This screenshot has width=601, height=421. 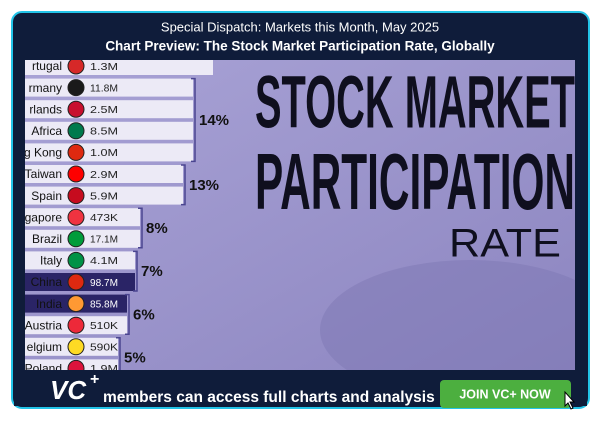 What do you see at coordinates (44, 325) in the screenshot?
I see `country-label: Austria` at bounding box center [44, 325].